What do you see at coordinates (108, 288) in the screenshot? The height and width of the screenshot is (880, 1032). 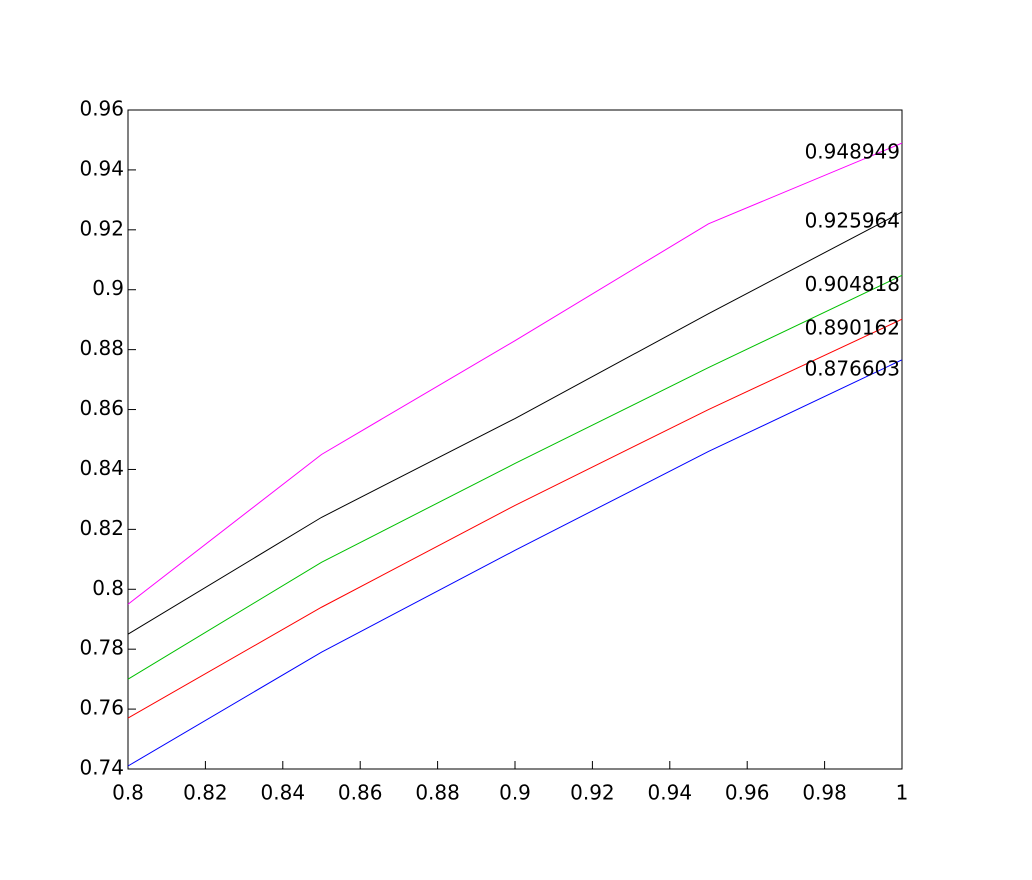 I see `y-tick-label: 0.9` at bounding box center [108, 288].